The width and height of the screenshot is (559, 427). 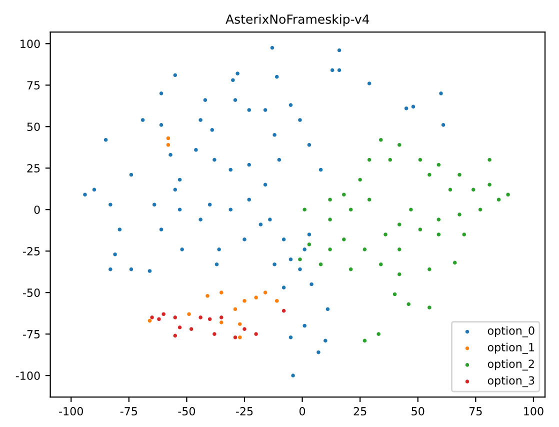 What do you see at coordinates (129, 411) in the screenshot?
I see `x-tick-label: -75` at bounding box center [129, 411].